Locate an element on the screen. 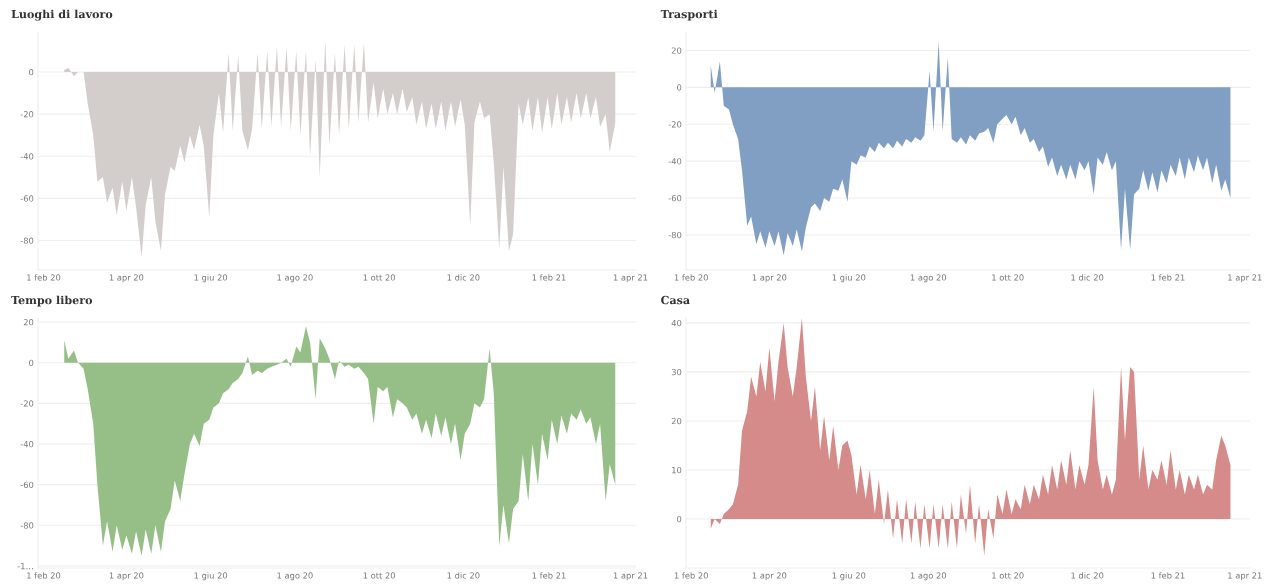 This screenshot has width=1272, height=587. chart-title: Tempo libero is located at coordinates (52, 301).